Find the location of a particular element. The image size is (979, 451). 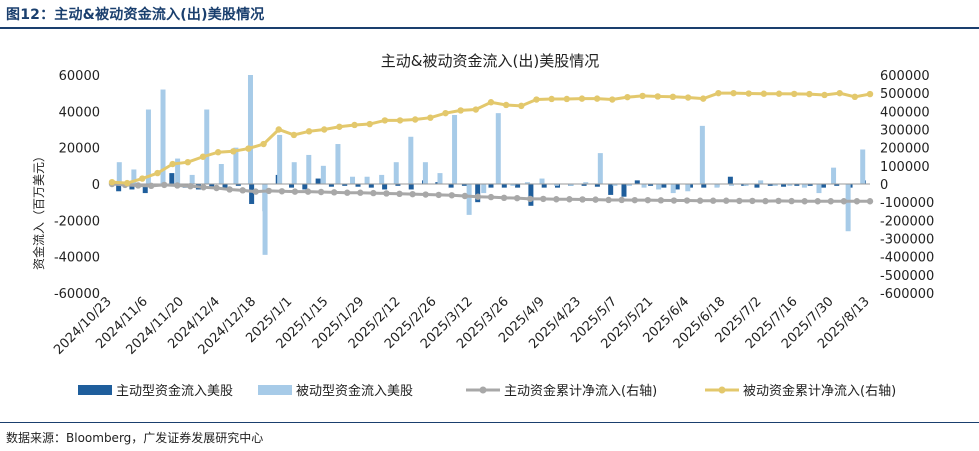

source-note: 数据来源：Bloomberg，广发证券发展研究中心 is located at coordinates (135, 438).